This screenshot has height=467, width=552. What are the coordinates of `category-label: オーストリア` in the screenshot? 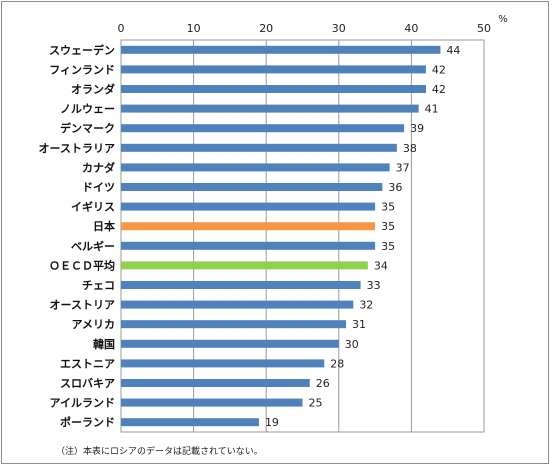 It's located at (82, 305).